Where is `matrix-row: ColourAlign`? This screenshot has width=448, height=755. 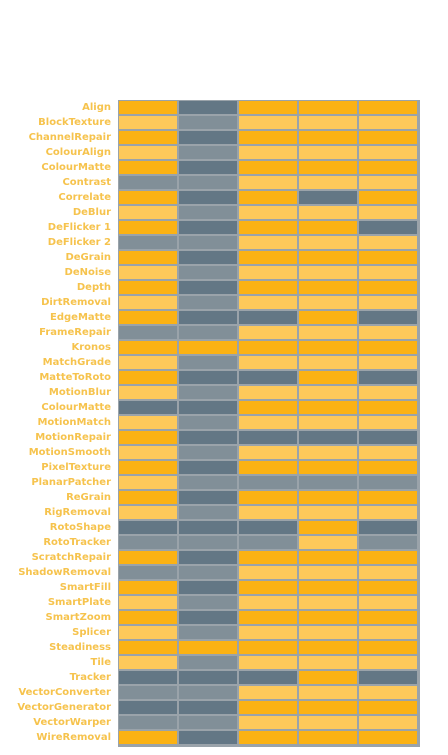
matrix-row: ColourAlign is located at coordinates (224, 152).